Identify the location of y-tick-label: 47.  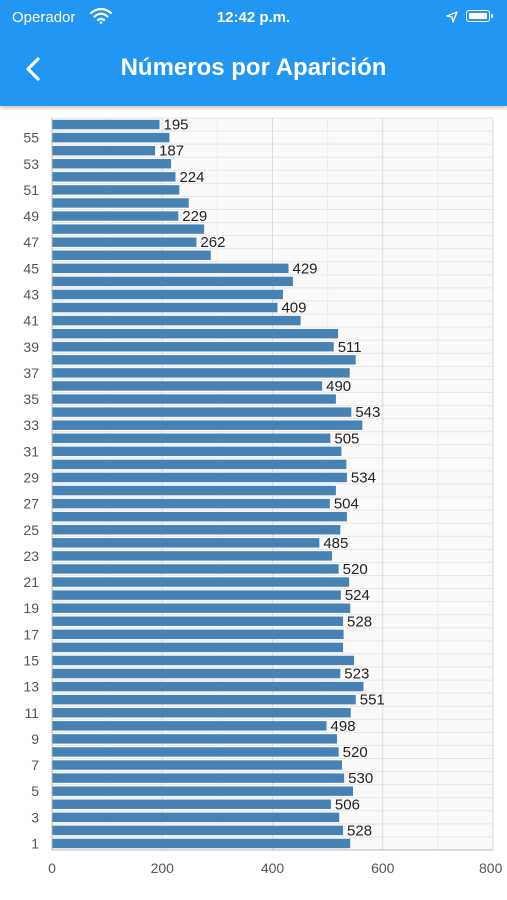
(31, 242).